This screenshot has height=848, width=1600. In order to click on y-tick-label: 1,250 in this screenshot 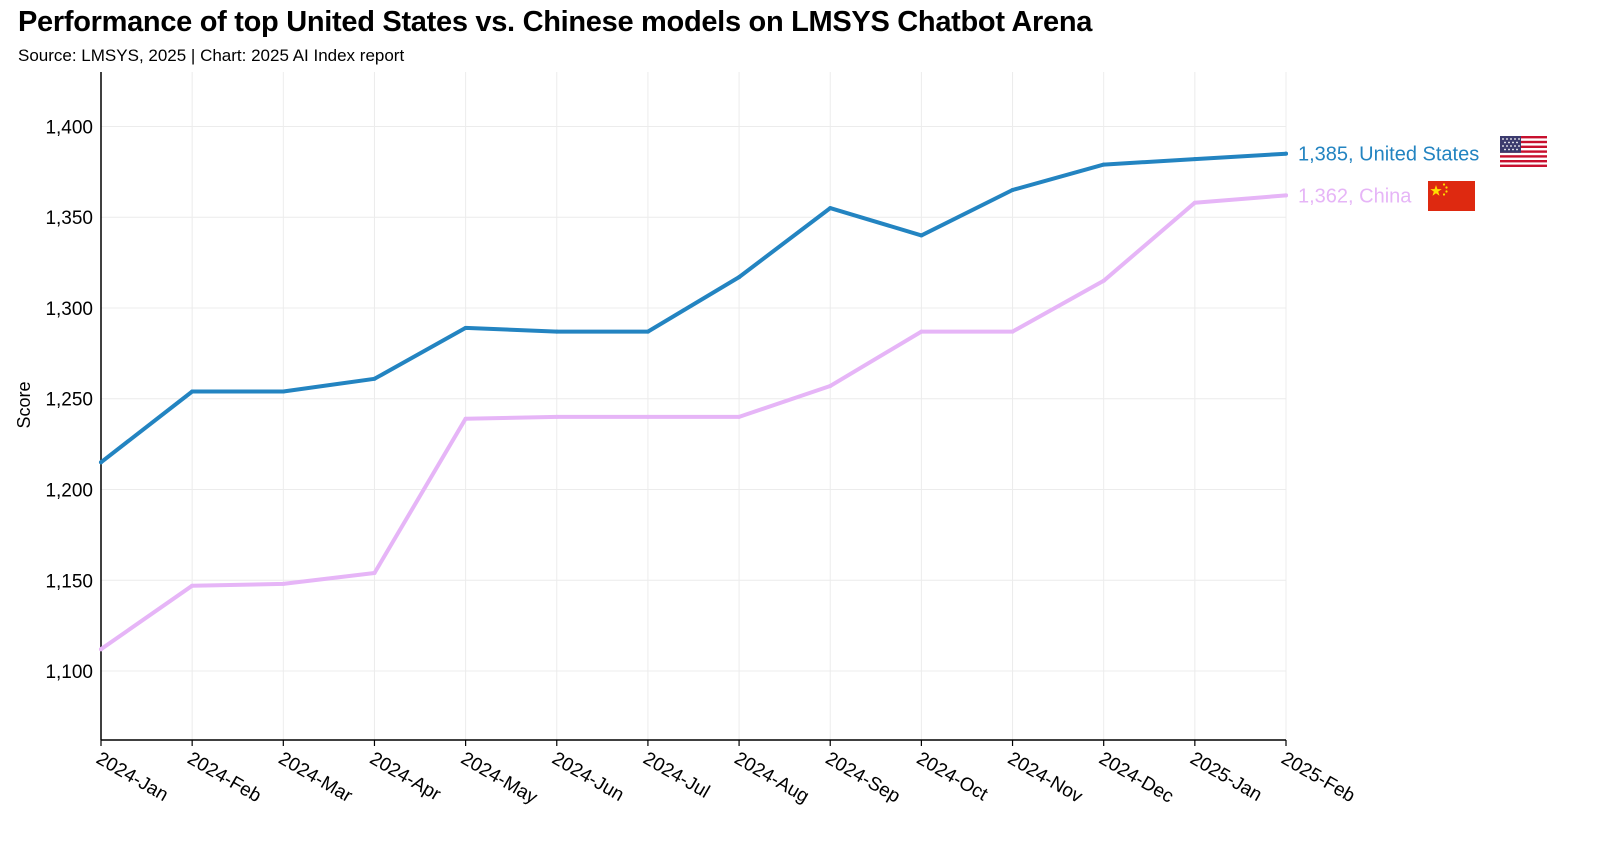, I will do `click(69, 400)`.